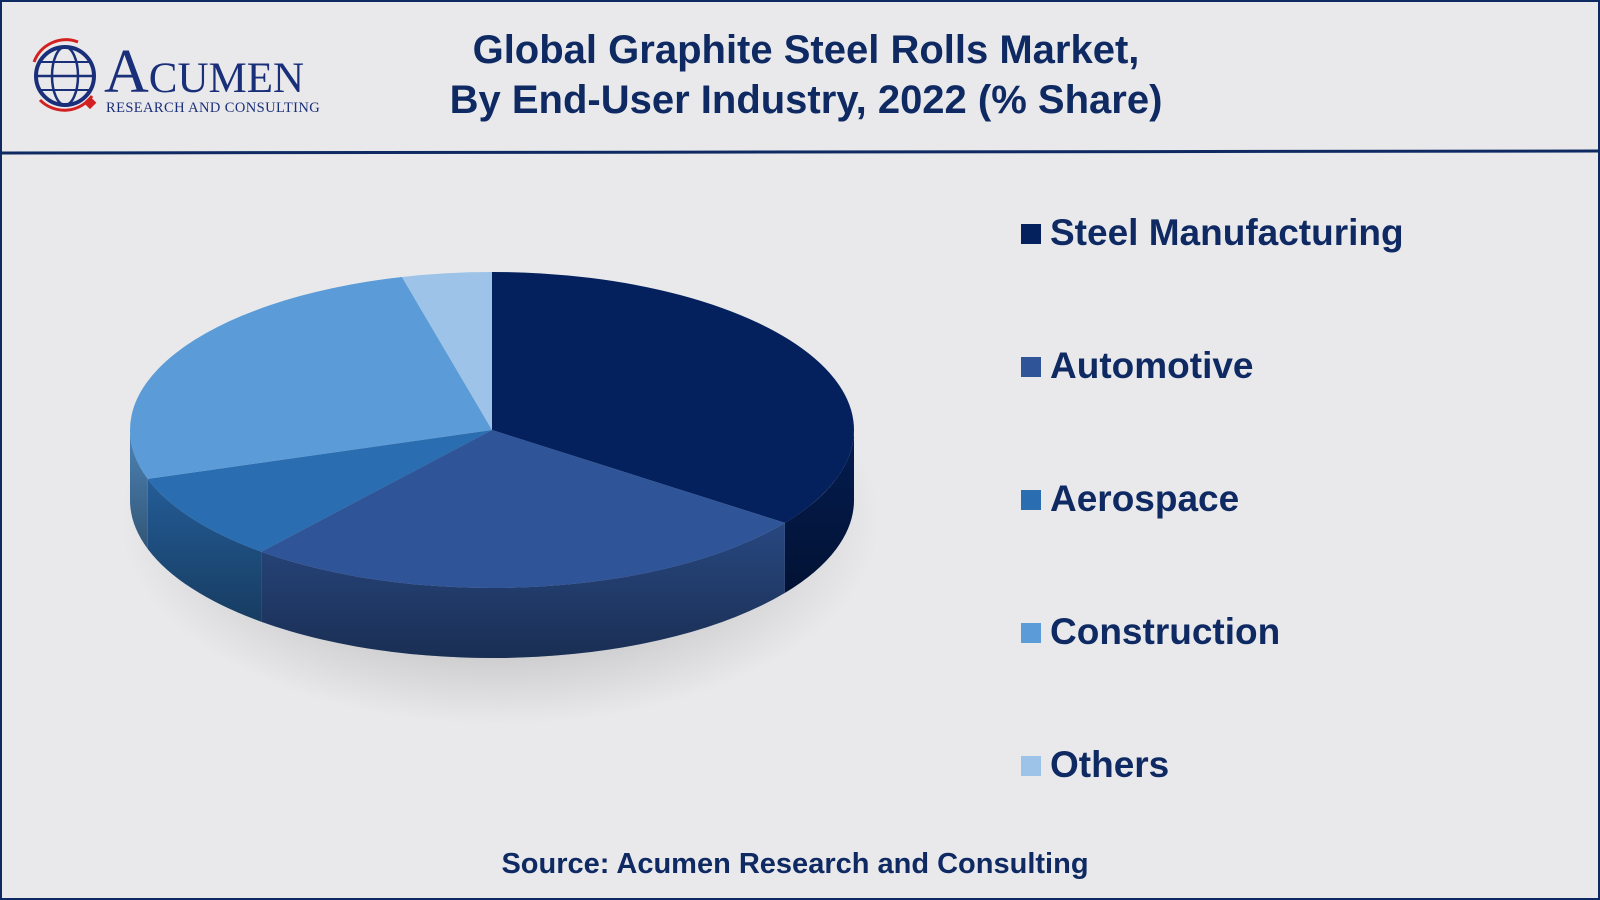 The image size is (1600, 900). Describe the element at coordinates (794, 864) in the screenshot. I see `source: Source: Acumen Research and Consulting` at that location.